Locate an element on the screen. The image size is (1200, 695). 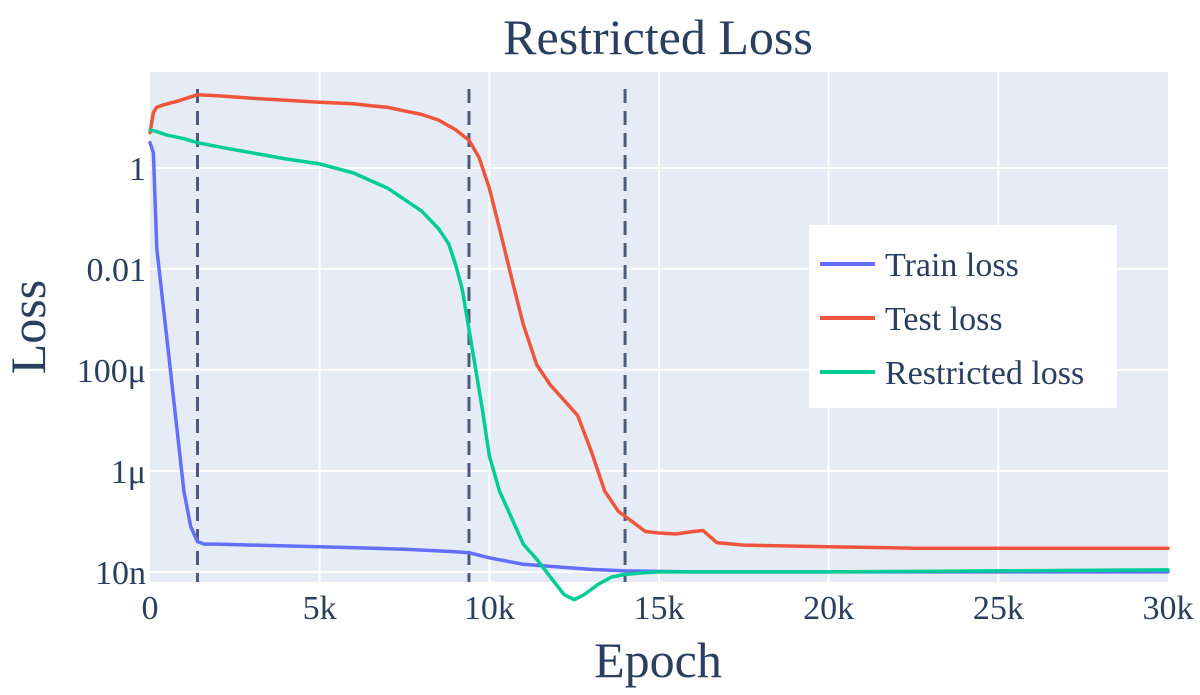
test-loss-legend-label: Test loss is located at coordinates (944, 319).